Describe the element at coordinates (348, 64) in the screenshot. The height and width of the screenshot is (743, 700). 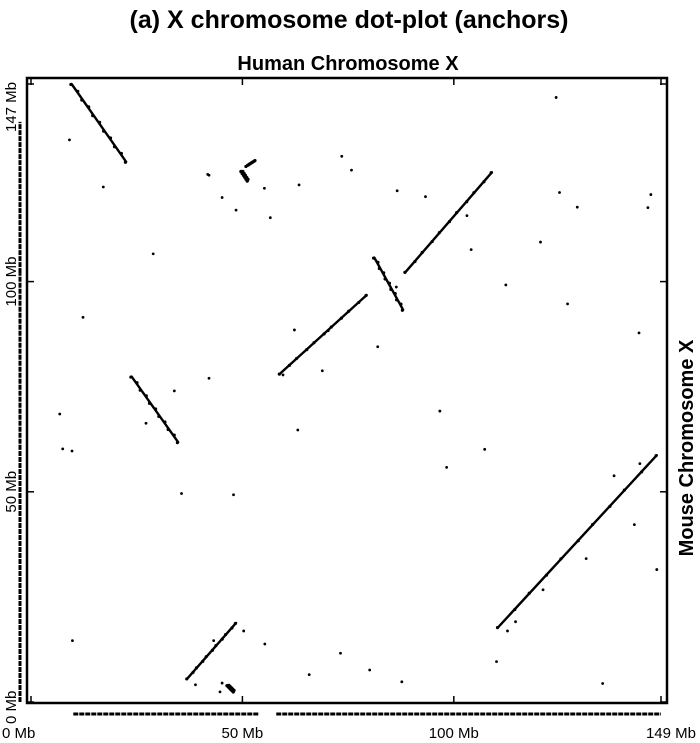
I see `x-axis-title: Human Chromosome X` at that location.